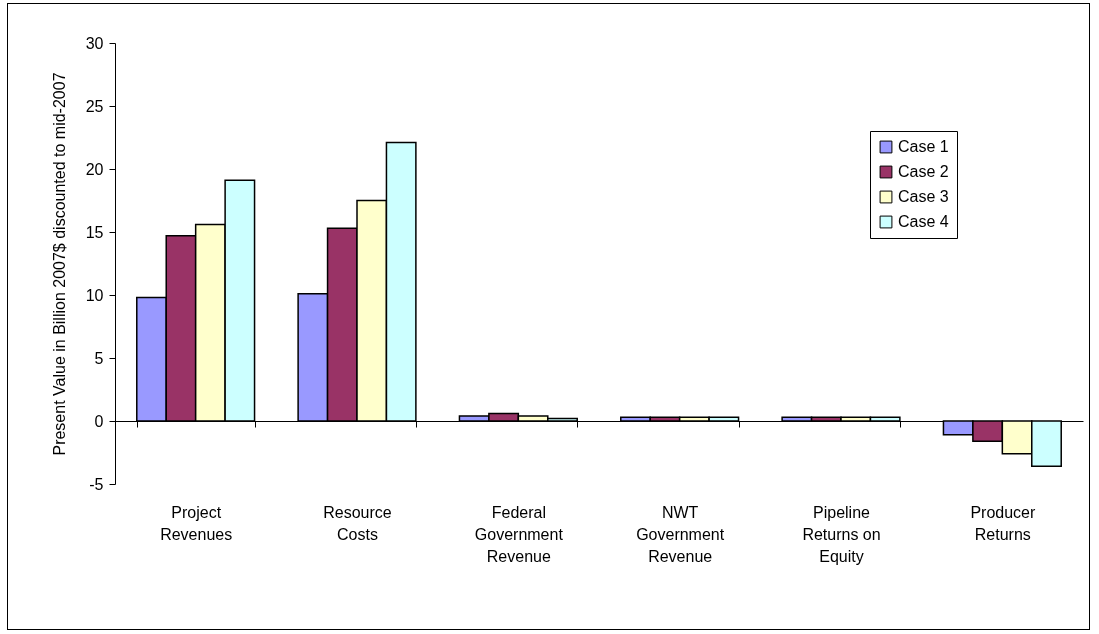  Describe the element at coordinates (923, 196) in the screenshot. I see `legend-label: Case 3` at that location.